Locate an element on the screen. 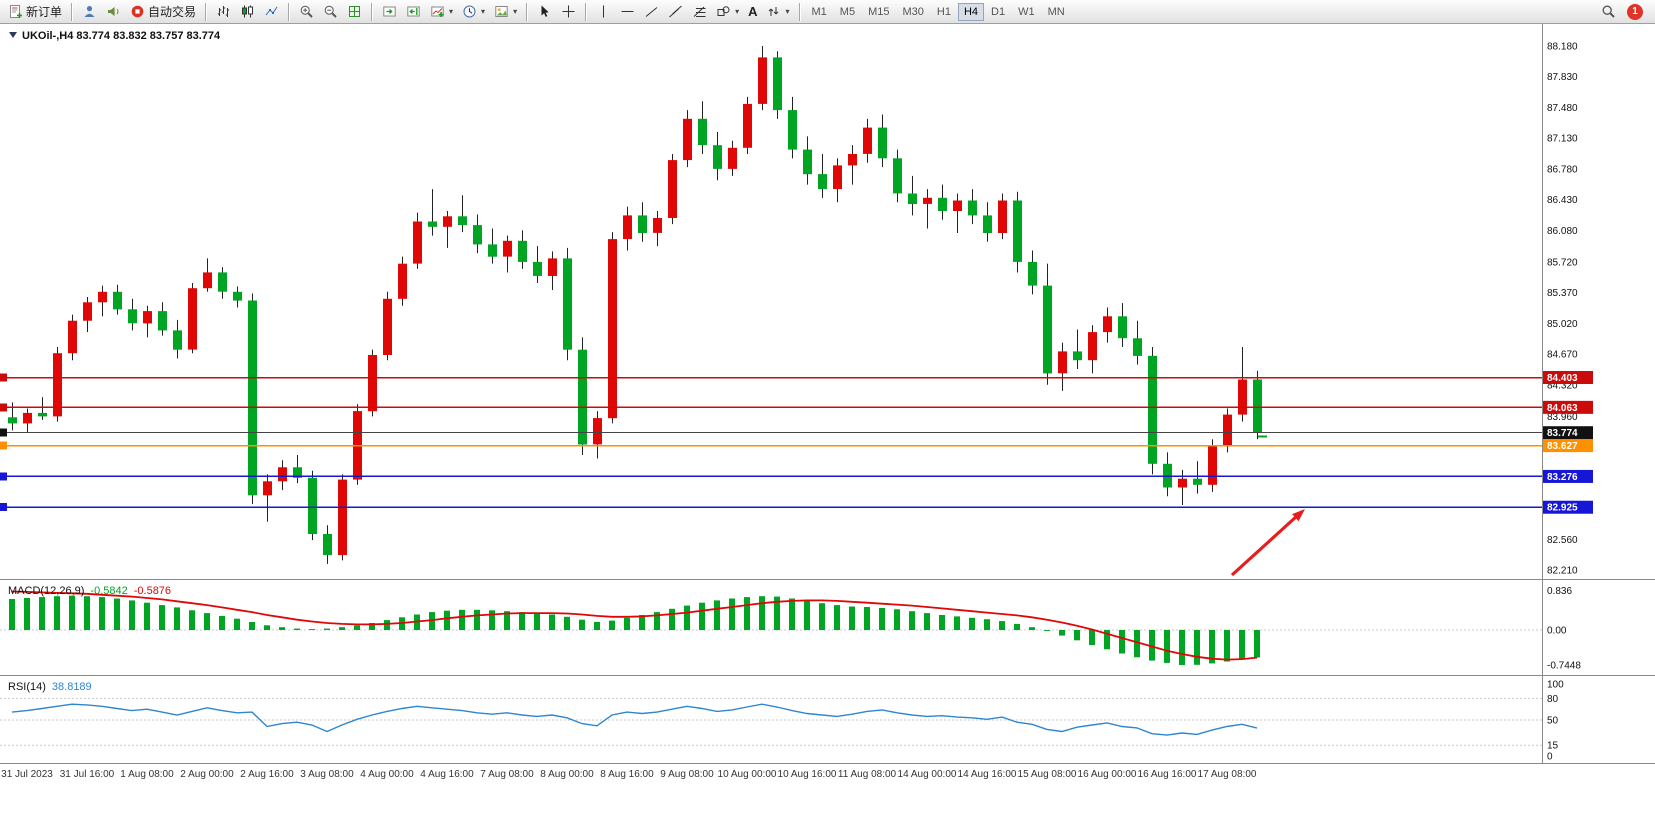 The image size is (1655, 833). svg-text: 83.774 is located at coordinates (1562, 433).